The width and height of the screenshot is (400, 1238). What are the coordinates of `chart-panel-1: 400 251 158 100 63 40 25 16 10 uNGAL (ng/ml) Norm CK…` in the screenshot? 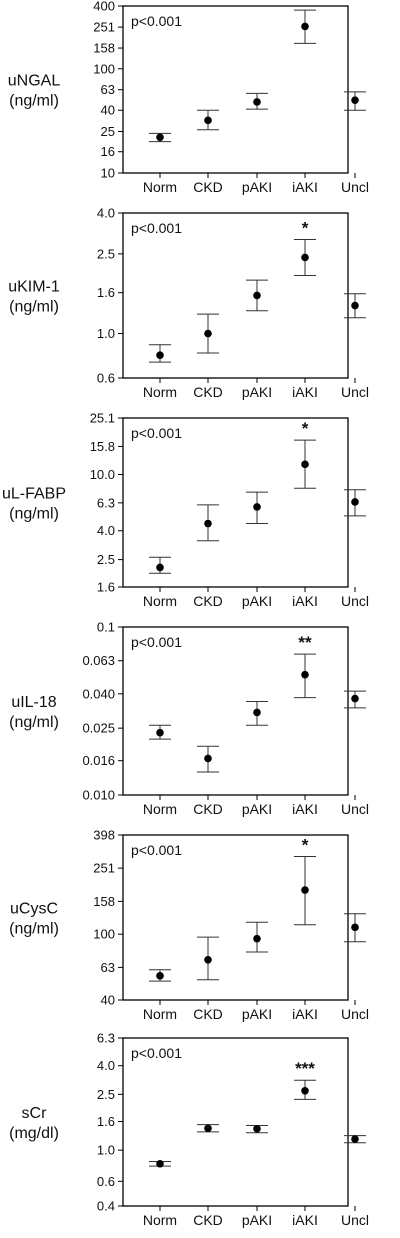 It's located at (188, 97).